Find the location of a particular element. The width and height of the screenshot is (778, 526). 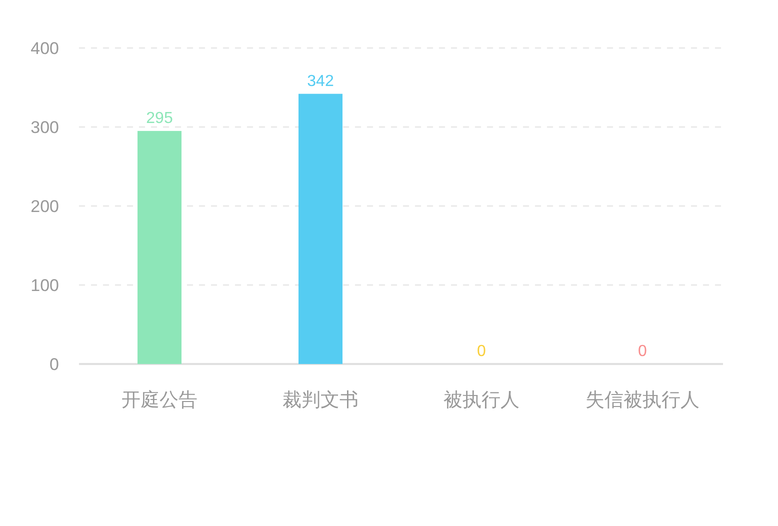

y-tick-label: 0 is located at coordinates (54, 364).